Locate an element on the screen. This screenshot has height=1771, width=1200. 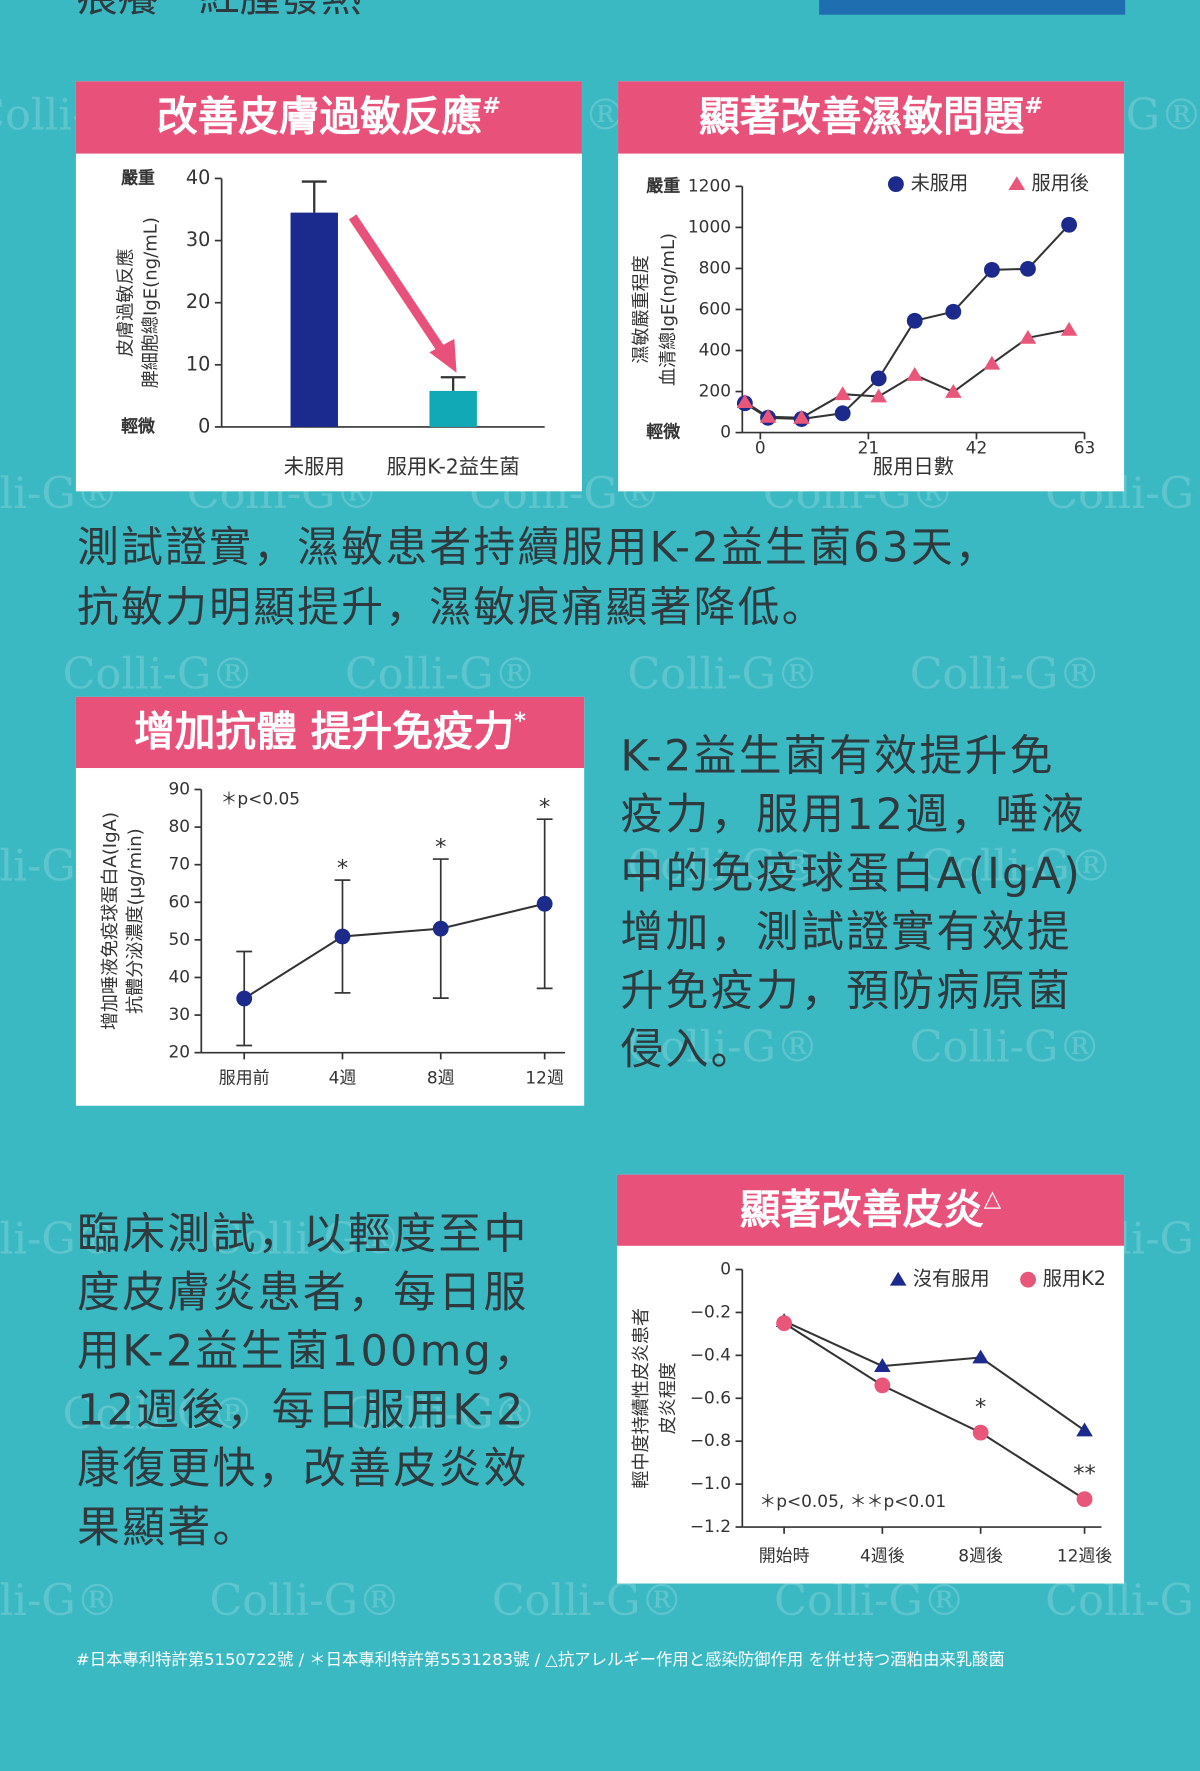
x-tick-label: 服用K-2益生菌 is located at coordinates (453, 467).